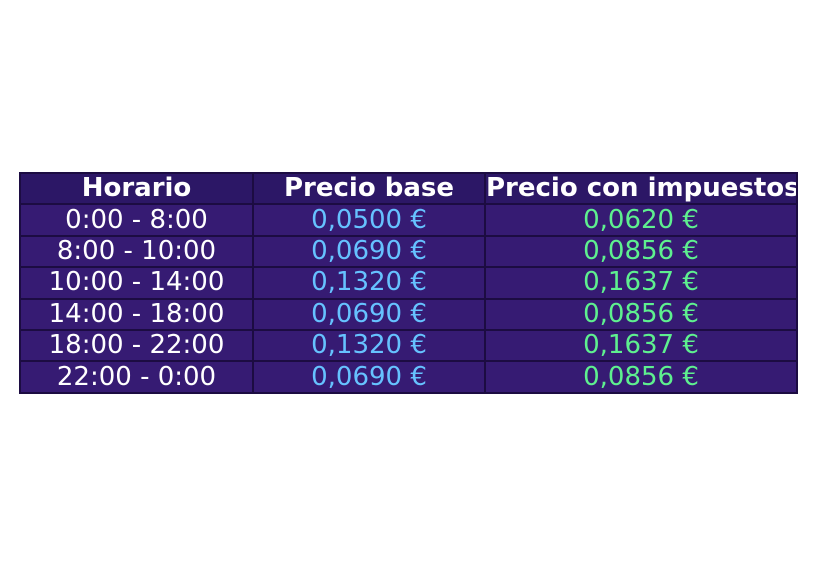 The height and width of the screenshot is (579, 814). Describe the element at coordinates (136, 188) in the screenshot. I see `column-header-horario: Horario` at that location.